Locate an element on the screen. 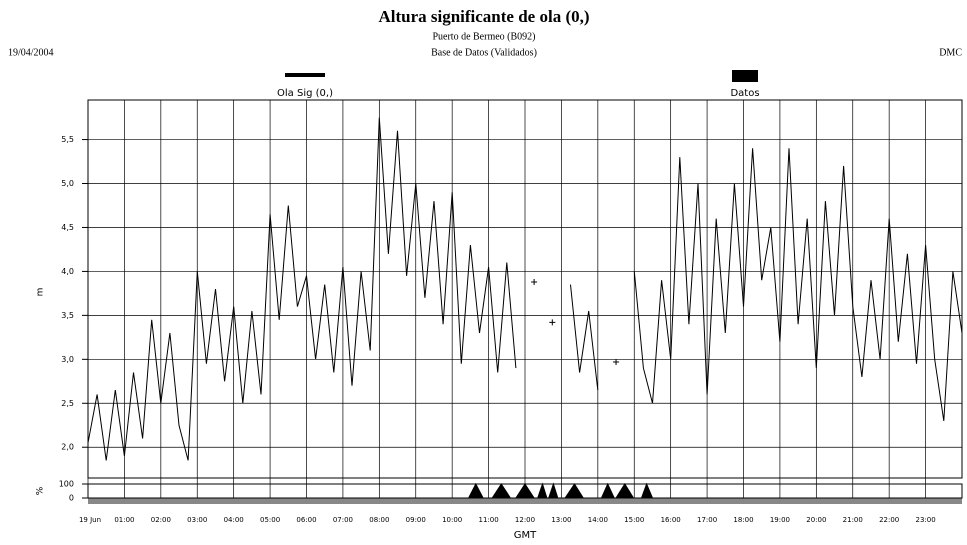 The height and width of the screenshot is (545, 967). x-tick-label: 16:00 is located at coordinates (671, 520).